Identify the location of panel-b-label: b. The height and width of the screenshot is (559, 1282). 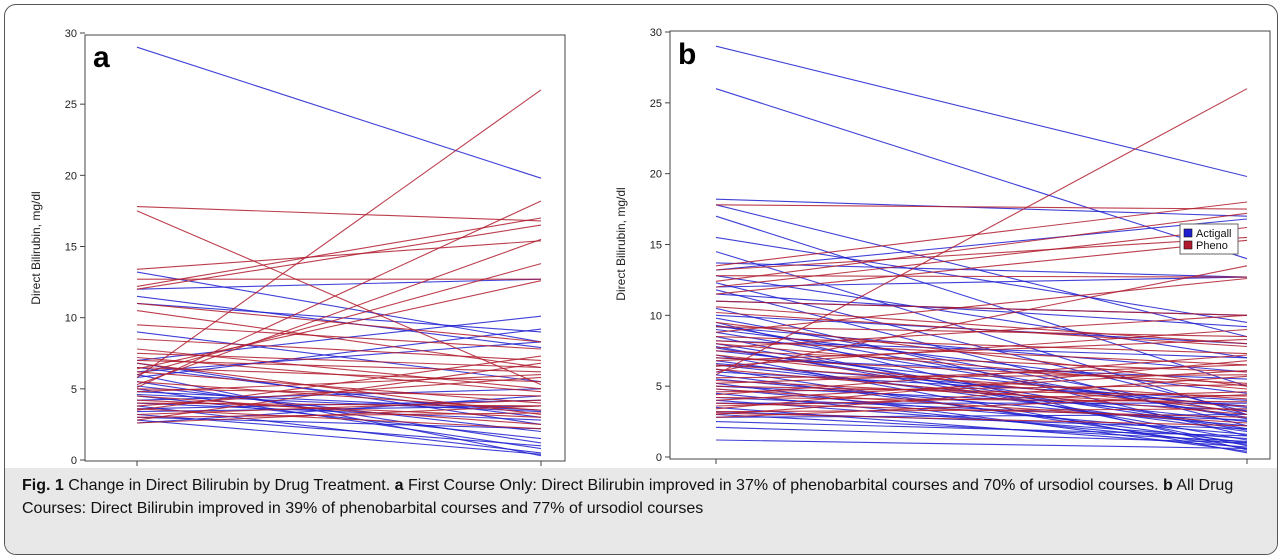
(687, 54).